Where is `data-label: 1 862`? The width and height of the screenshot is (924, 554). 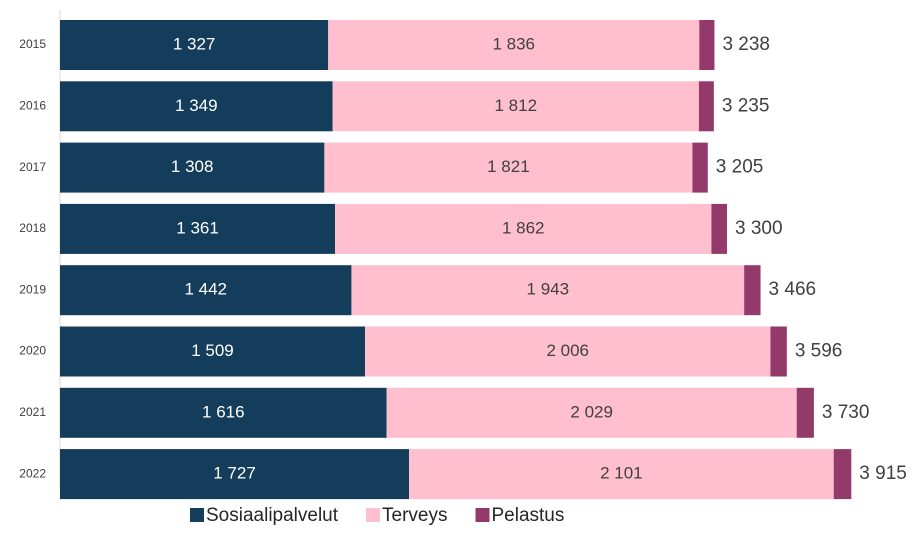 data-label: 1 862 is located at coordinates (523, 227).